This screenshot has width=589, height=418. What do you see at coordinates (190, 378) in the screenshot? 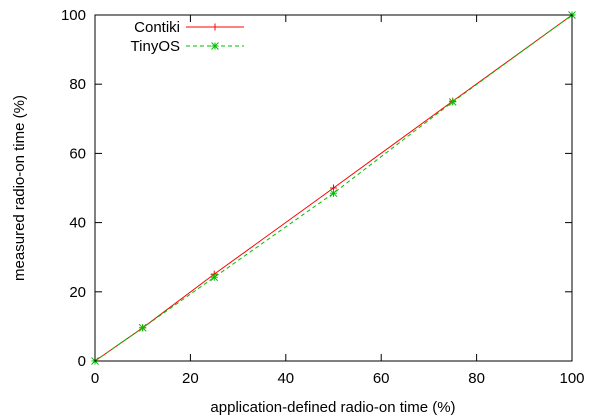
I see `x-tick-label: 20` at bounding box center [190, 378].